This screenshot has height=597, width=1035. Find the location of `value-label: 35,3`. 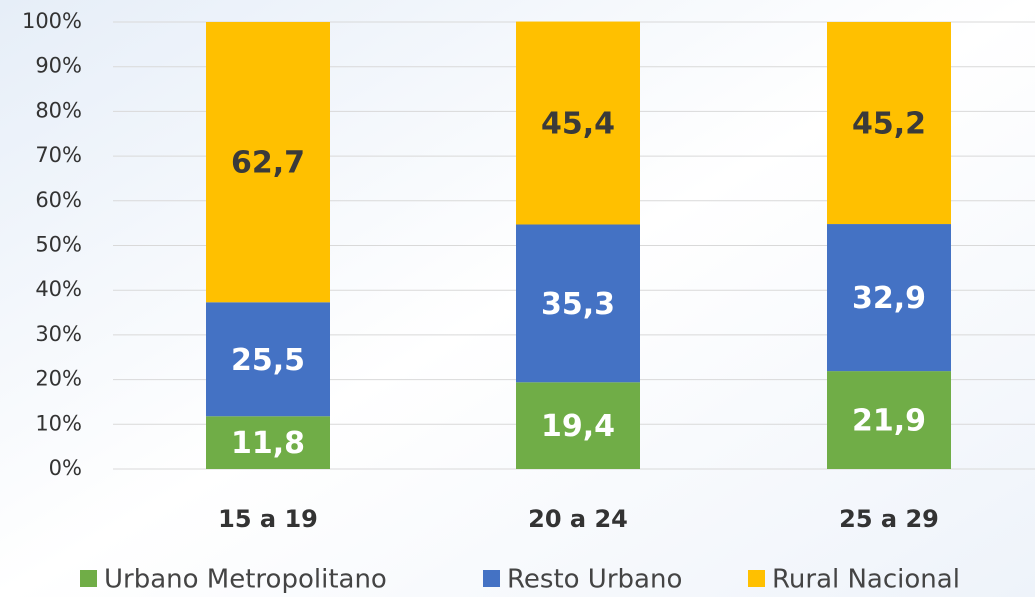

value-label: 35,3 is located at coordinates (578, 304).